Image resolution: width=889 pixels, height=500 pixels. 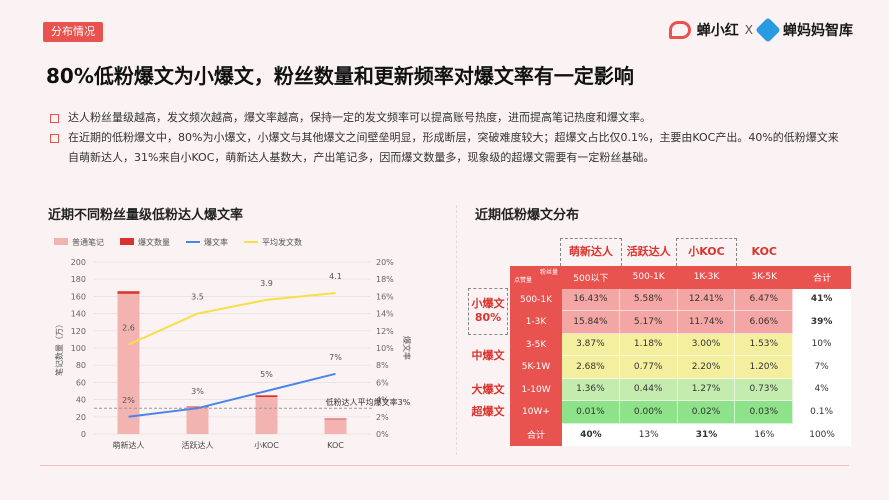 What do you see at coordinates (706, 344) in the screenshot?
I see `cell-2-2: 3.00%` at bounding box center [706, 344].